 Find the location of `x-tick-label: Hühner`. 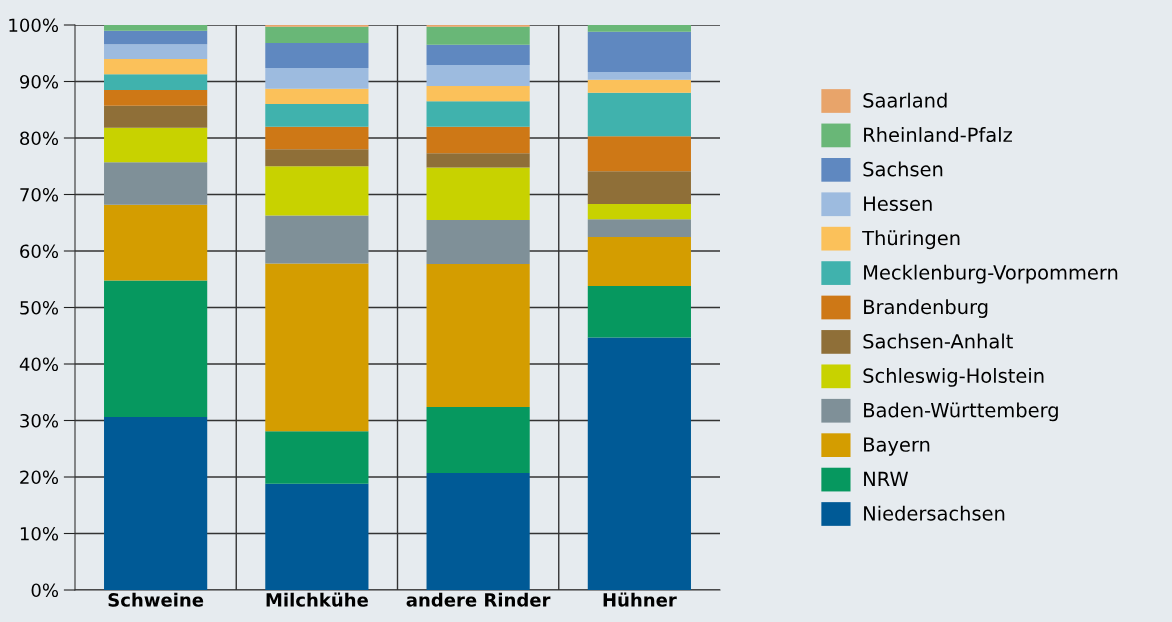

x-tick-label: Hühner is located at coordinates (640, 599).